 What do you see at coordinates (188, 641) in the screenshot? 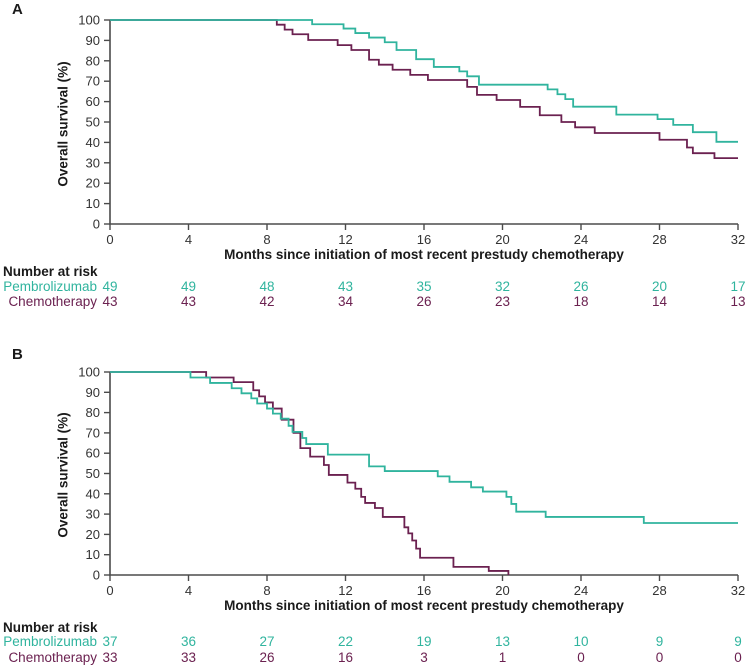
I see `risk-count: 36` at bounding box center [188, 641].